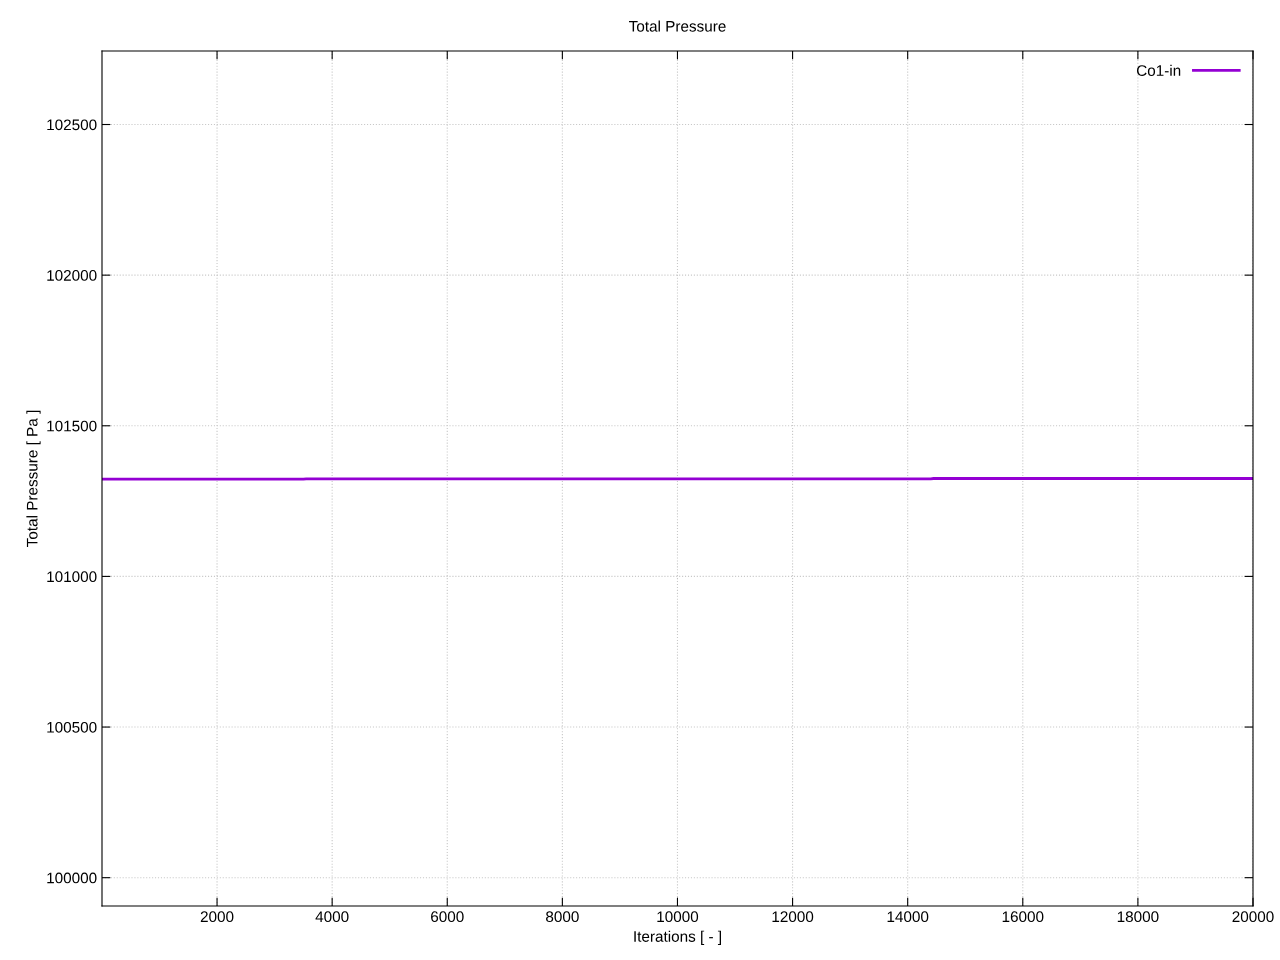 This screenshot has height=960, width=1280. What do you see at coordinates (793, 917) in the screenshot?
I see `x-tick-label: 12000` at bounding box center [793, 917].